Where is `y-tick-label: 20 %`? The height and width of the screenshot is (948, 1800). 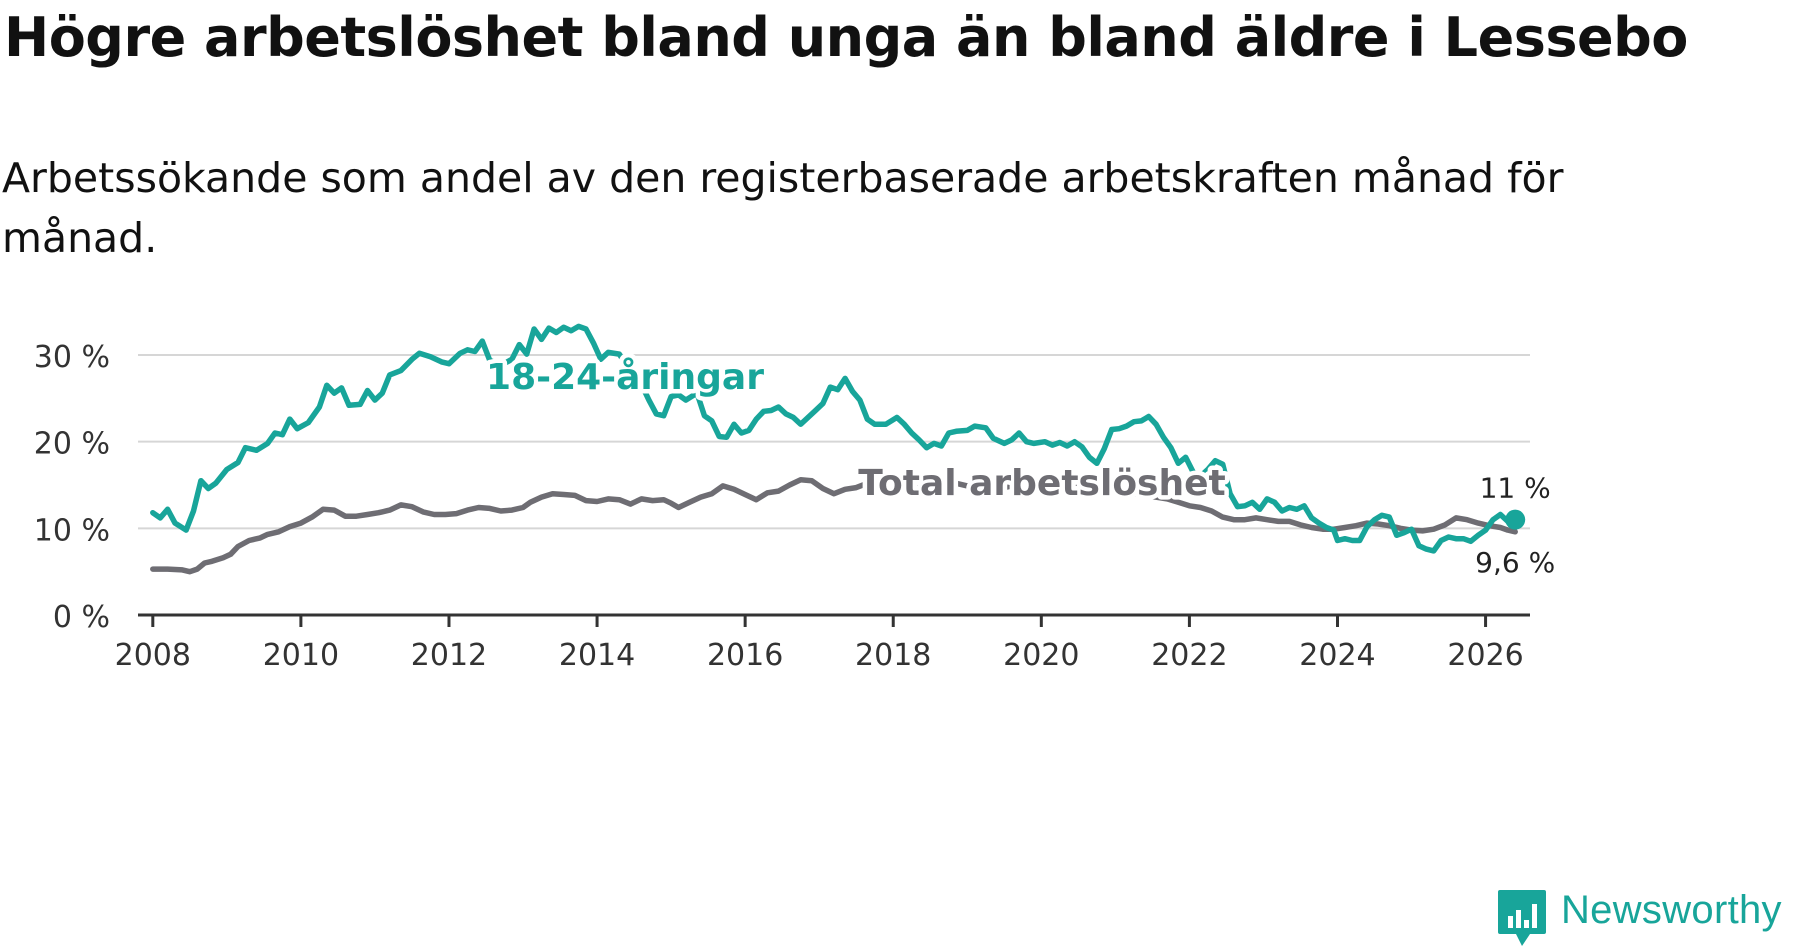
y-tick-label: 20 % is located at coordinates (72, 444).